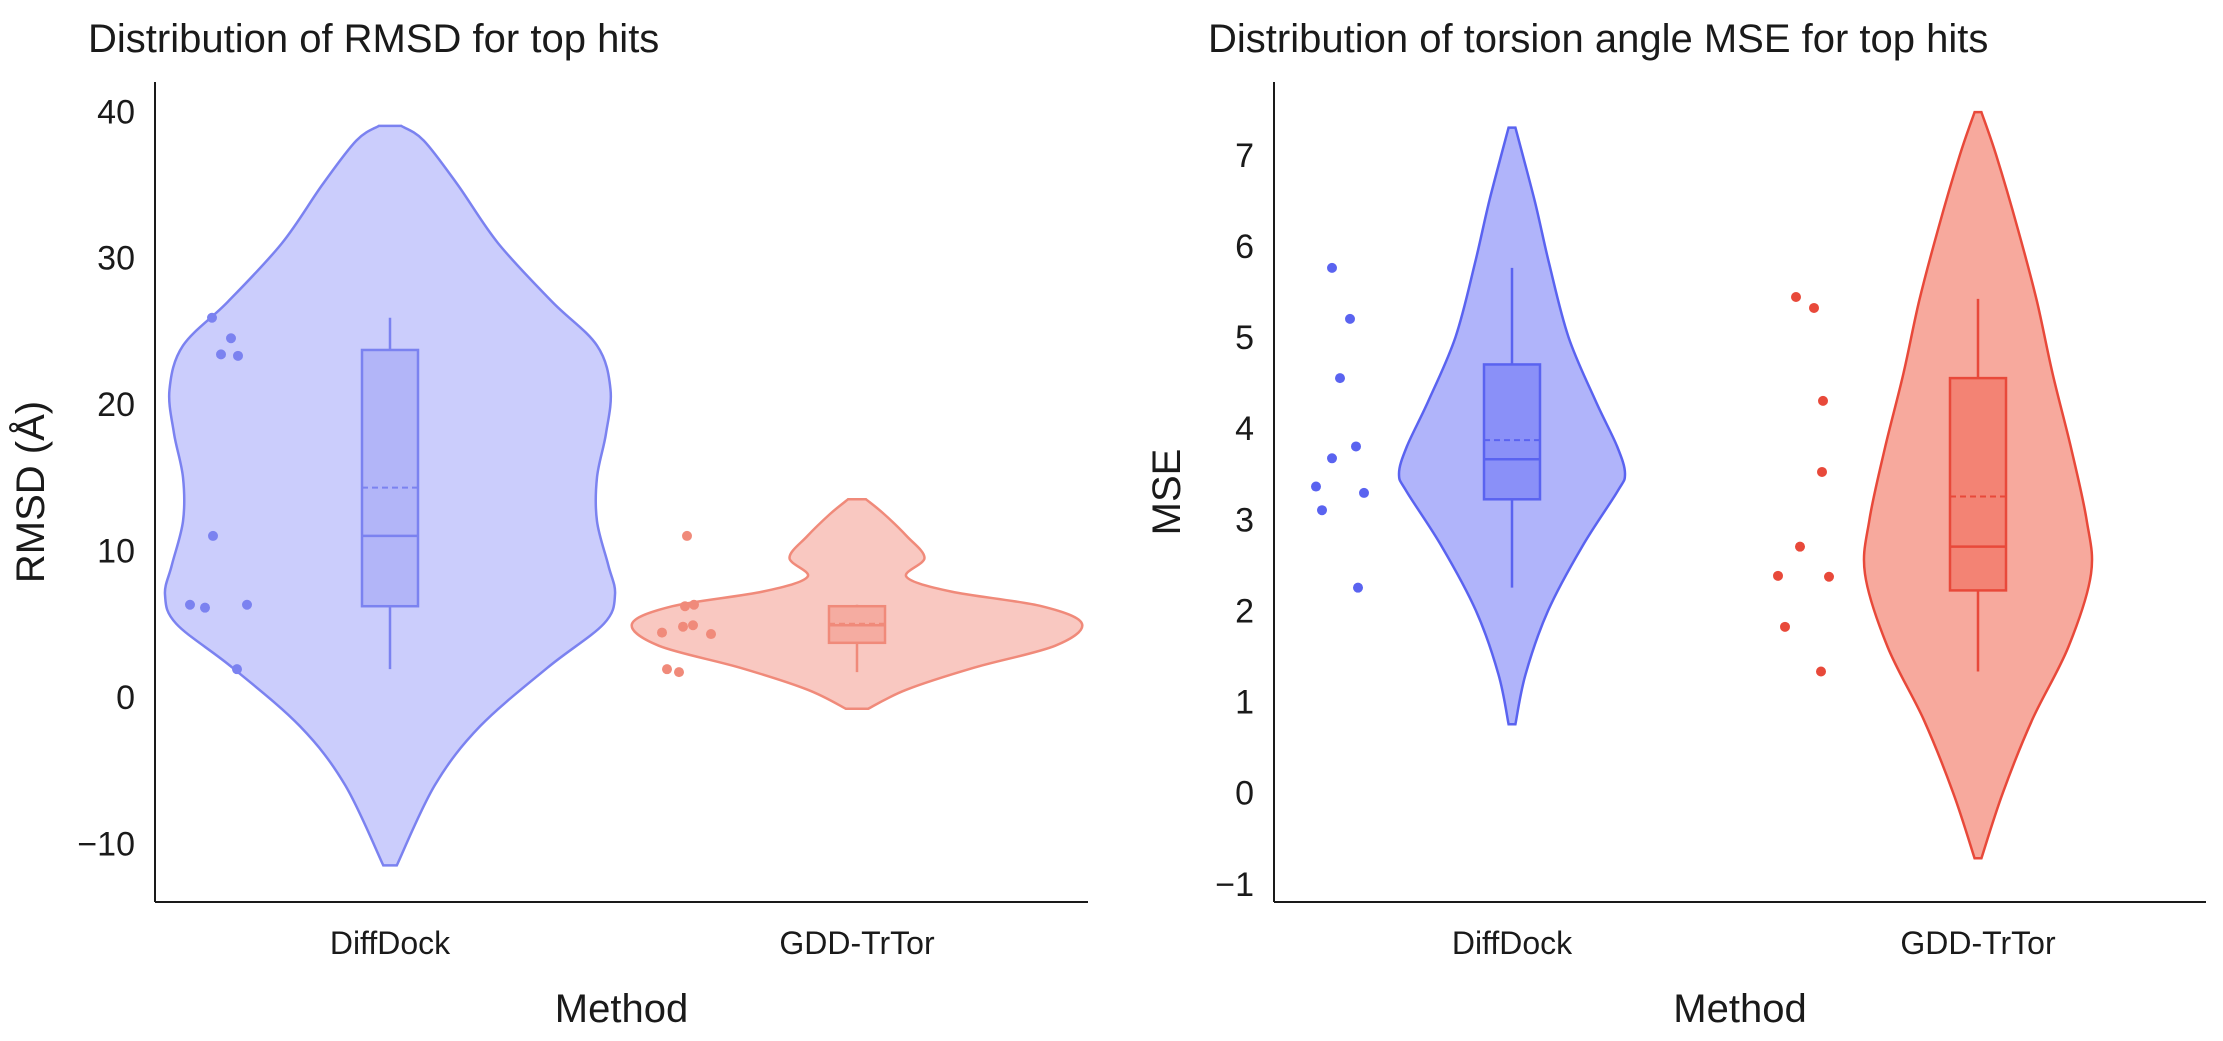 The image size is (2223, 1041). Describe the element at coordinates (1244, 156) in the screenshot. I see `y-tick-label: 7` at that location.